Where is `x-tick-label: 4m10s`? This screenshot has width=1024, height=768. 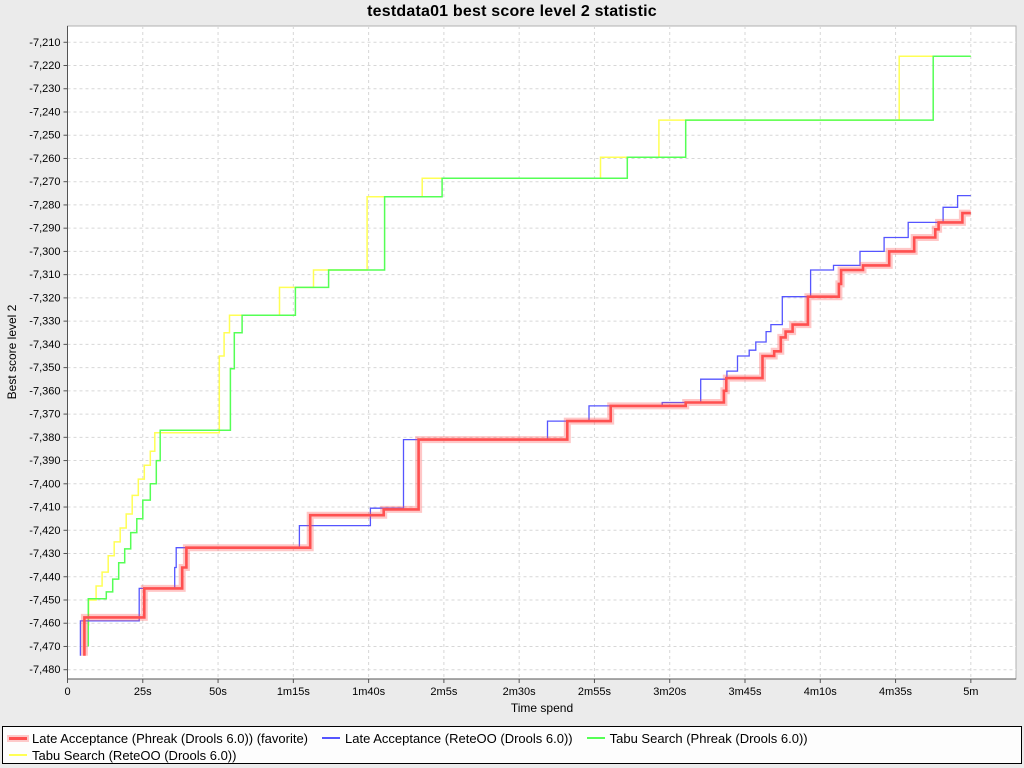 x-tick-label: 4m10s is located at coordinates (821, 692).